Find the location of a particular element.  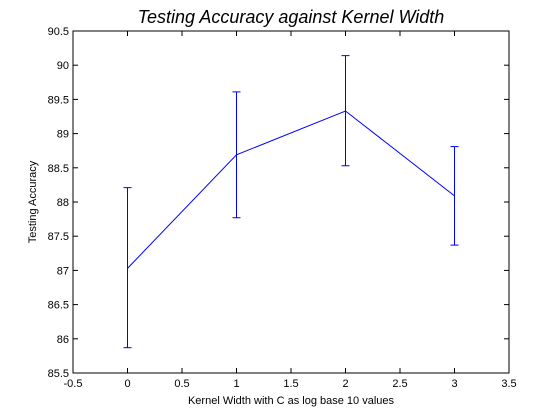

y-tick-label: 89.5 is located at coordinates (58, 100).